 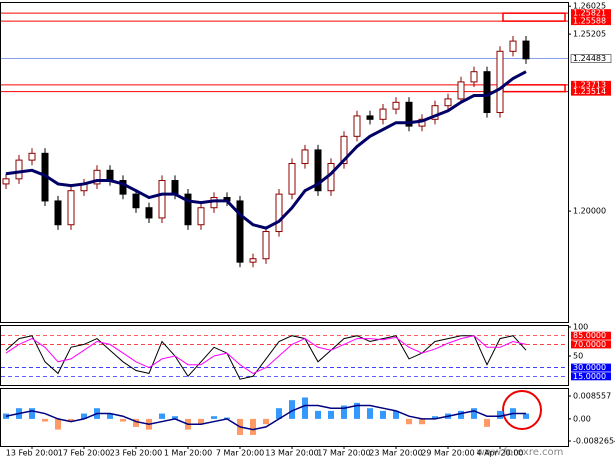 I want to click on current-price-label: 1.24483, so click(x=589, y=58).